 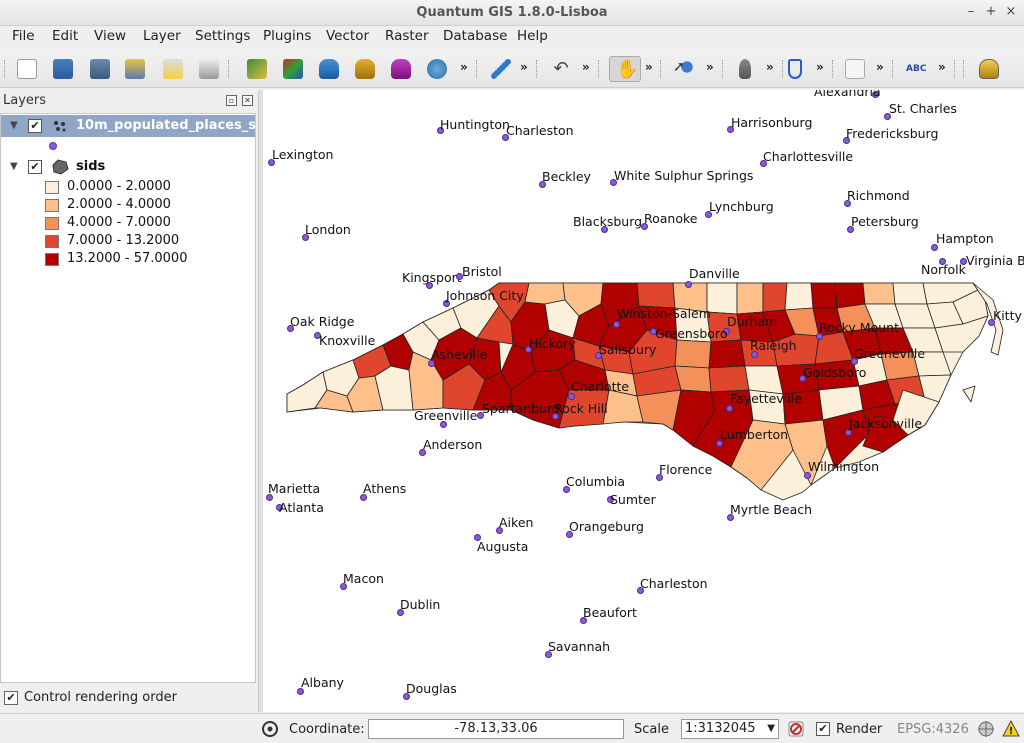 What do you see at coordinates (437, 69) in the screenshot?
I see `add-wms-layer-button` at bounding box center [437, 69].